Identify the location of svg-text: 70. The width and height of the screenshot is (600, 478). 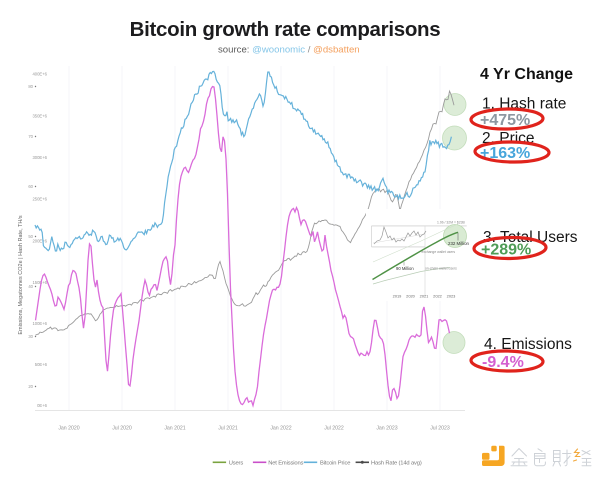
(30, 136).